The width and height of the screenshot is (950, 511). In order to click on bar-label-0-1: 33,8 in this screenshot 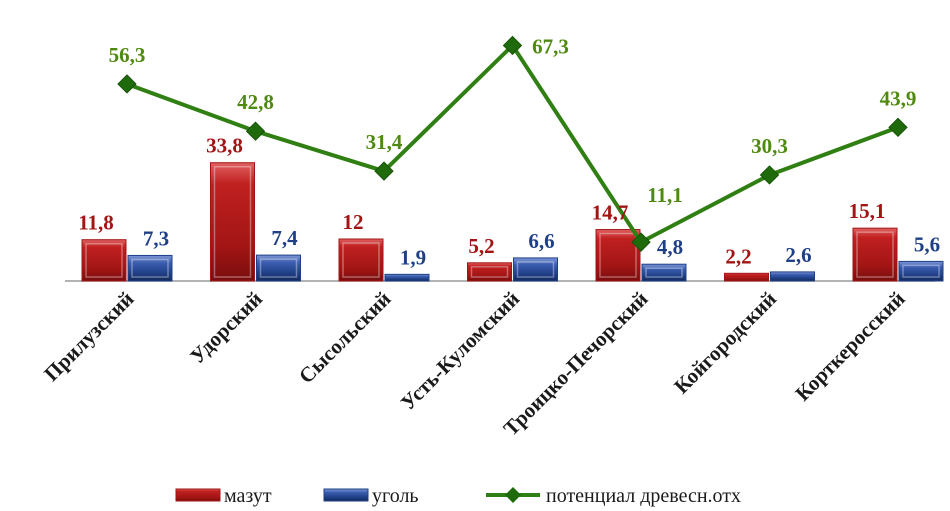, I will do `click(224, 146)`.